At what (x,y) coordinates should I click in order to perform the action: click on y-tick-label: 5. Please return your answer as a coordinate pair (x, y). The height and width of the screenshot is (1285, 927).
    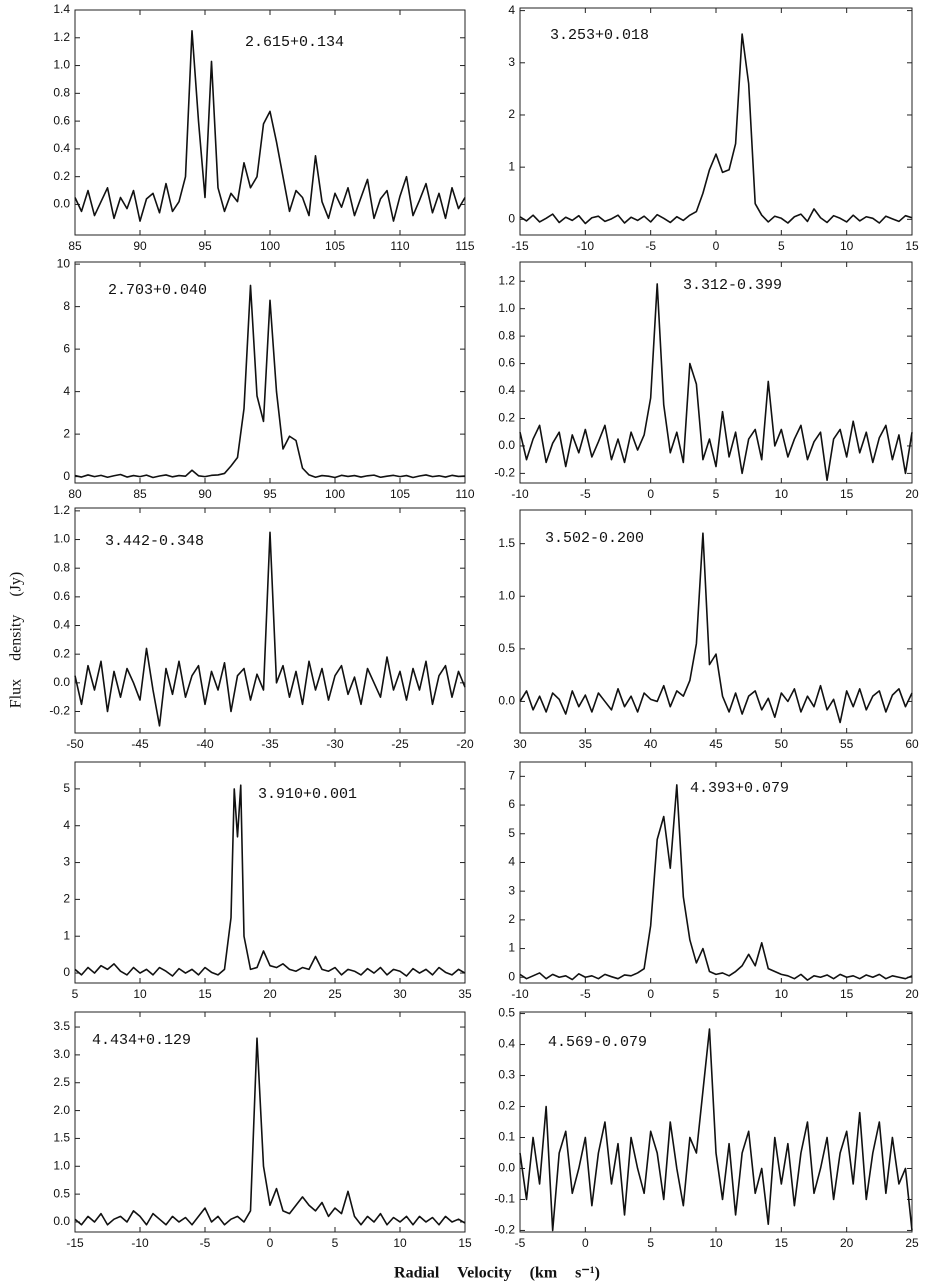
    Looking at the image, I should click on (511, 833).